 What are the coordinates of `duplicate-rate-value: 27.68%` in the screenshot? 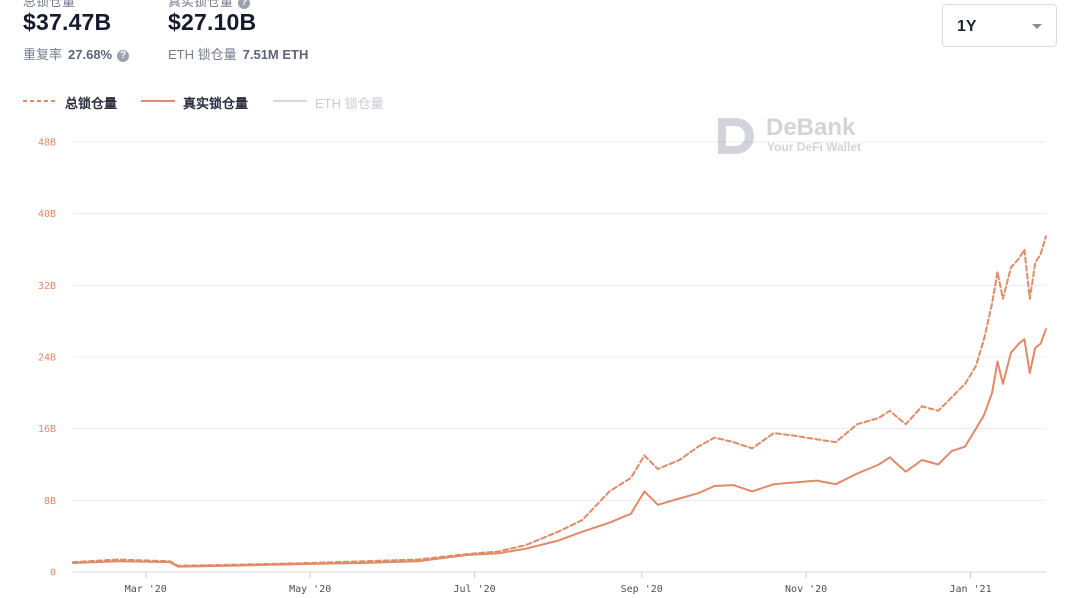 It's located at (90, 54).